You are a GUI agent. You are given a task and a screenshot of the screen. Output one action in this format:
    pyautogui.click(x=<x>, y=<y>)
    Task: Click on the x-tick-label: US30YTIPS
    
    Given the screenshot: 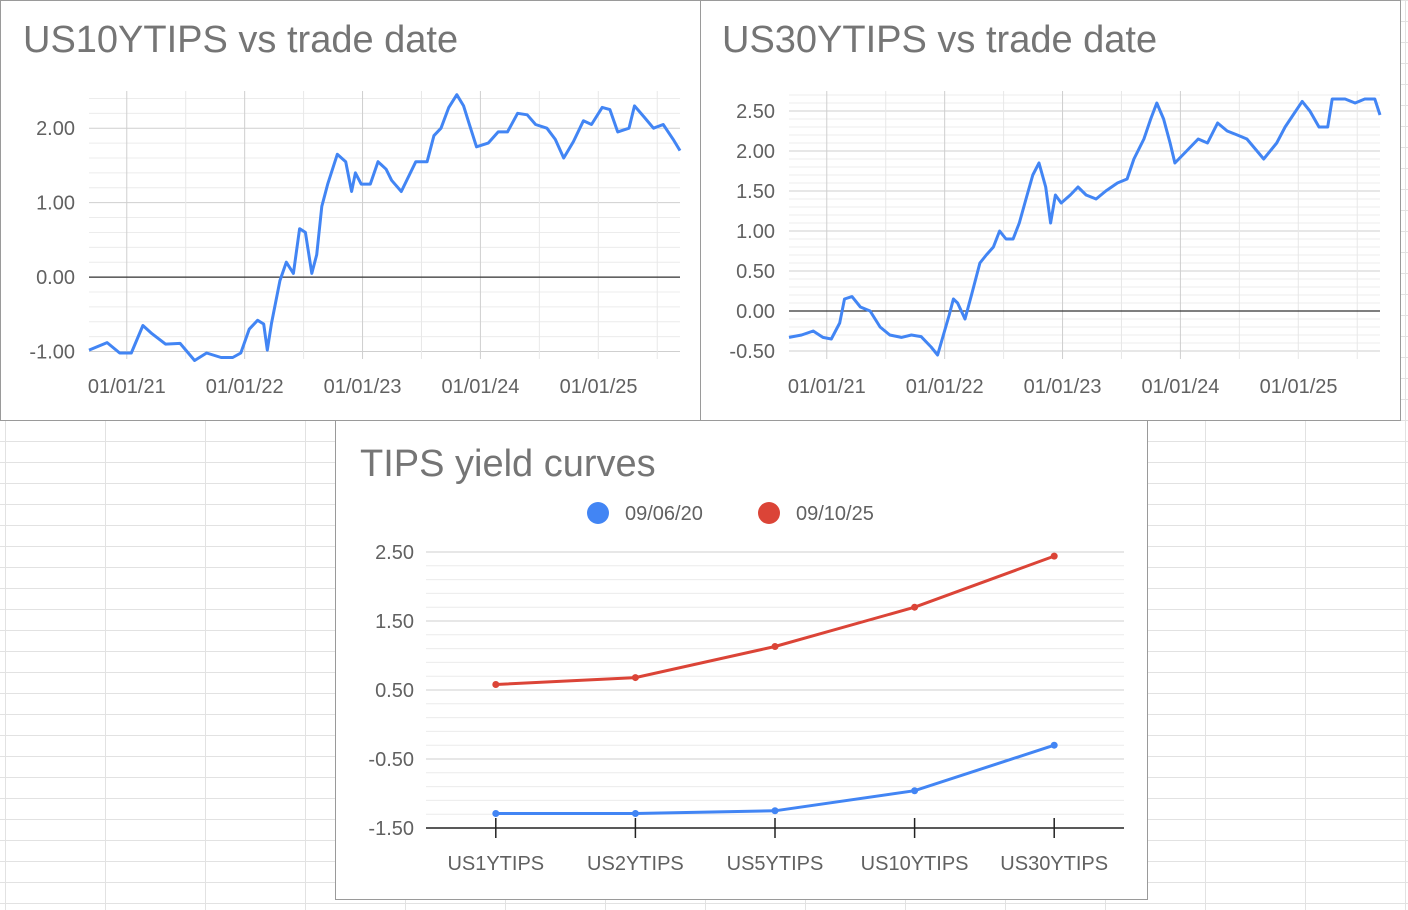 What is the action you would take?
    pyautogui.click(x=1054, y=864)
    